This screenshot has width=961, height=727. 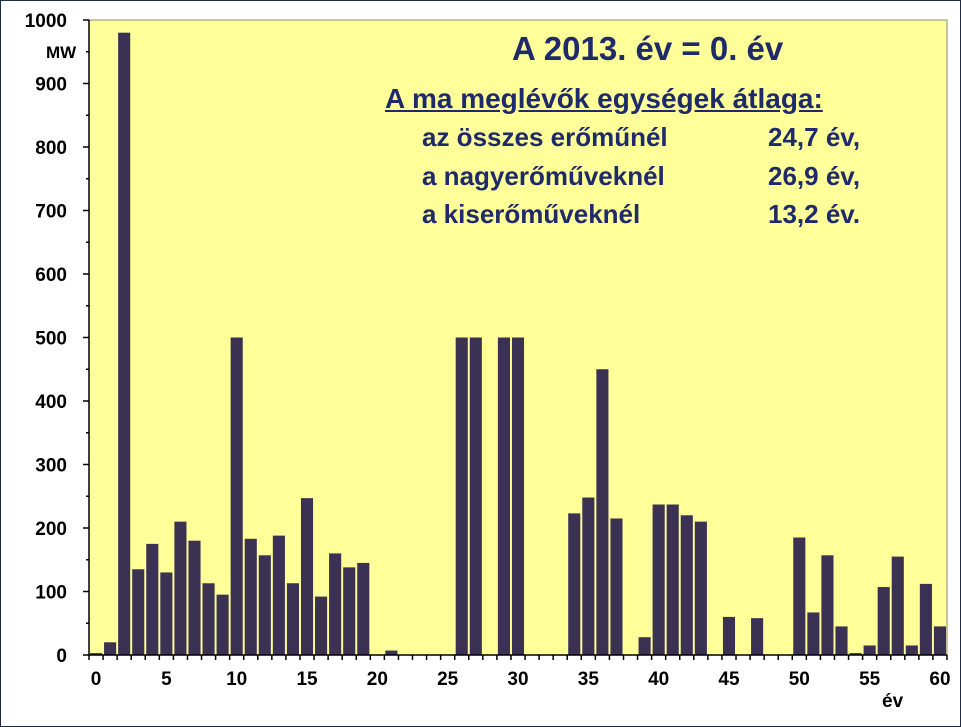 What do you see at coordinates (51, 148) in the screenshot?
I see `y-tick-label: 800` at bounding box center [51, 148].